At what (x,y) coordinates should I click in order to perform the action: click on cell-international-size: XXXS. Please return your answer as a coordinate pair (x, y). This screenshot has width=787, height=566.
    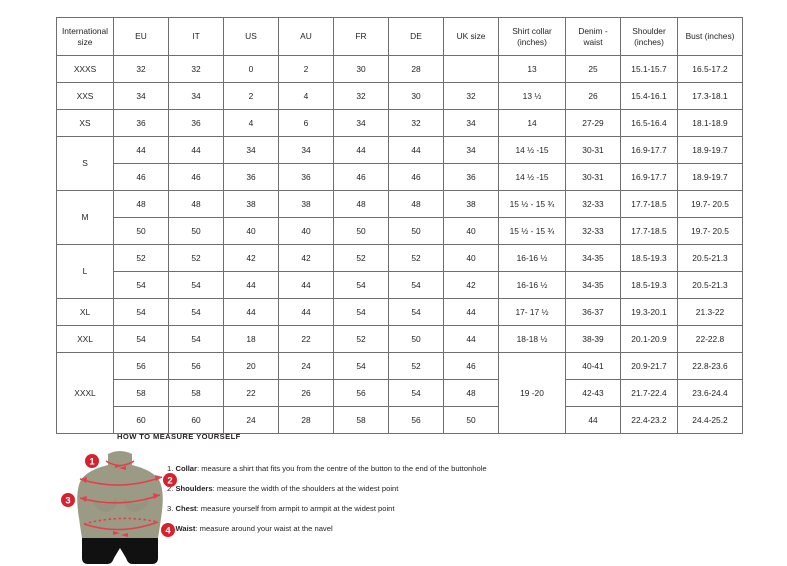
    Looking at the image, I should click on (85, 69).